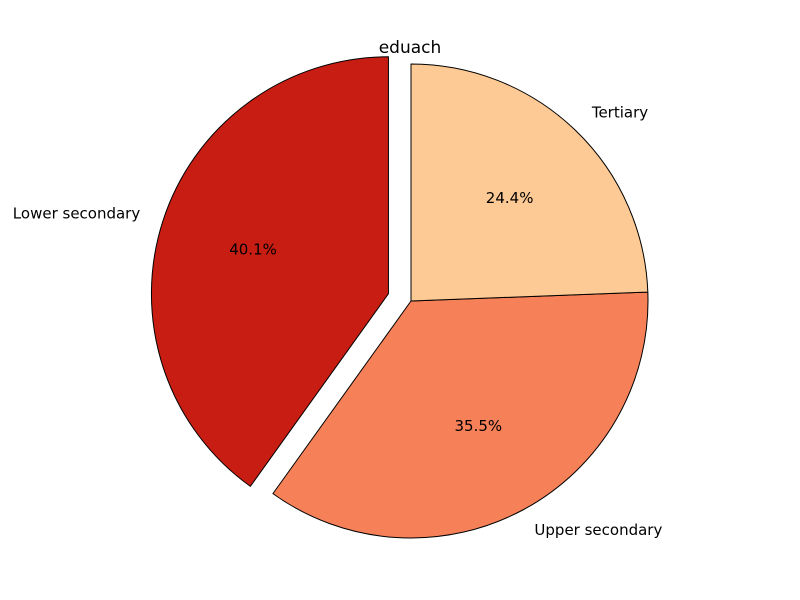  Describe the element at coordinates (619, 113) in the screenshot. I see `slice-label-tertiary: Tertiary` at that location.